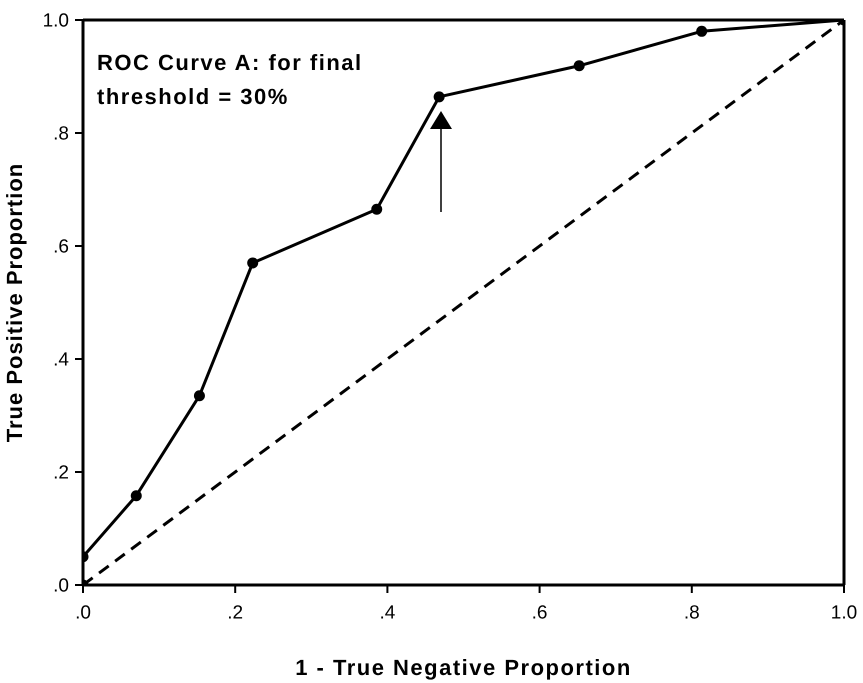 This screenshot has height=683, width=863. I want to click on x-tick-label: .4, so click(387, 613).